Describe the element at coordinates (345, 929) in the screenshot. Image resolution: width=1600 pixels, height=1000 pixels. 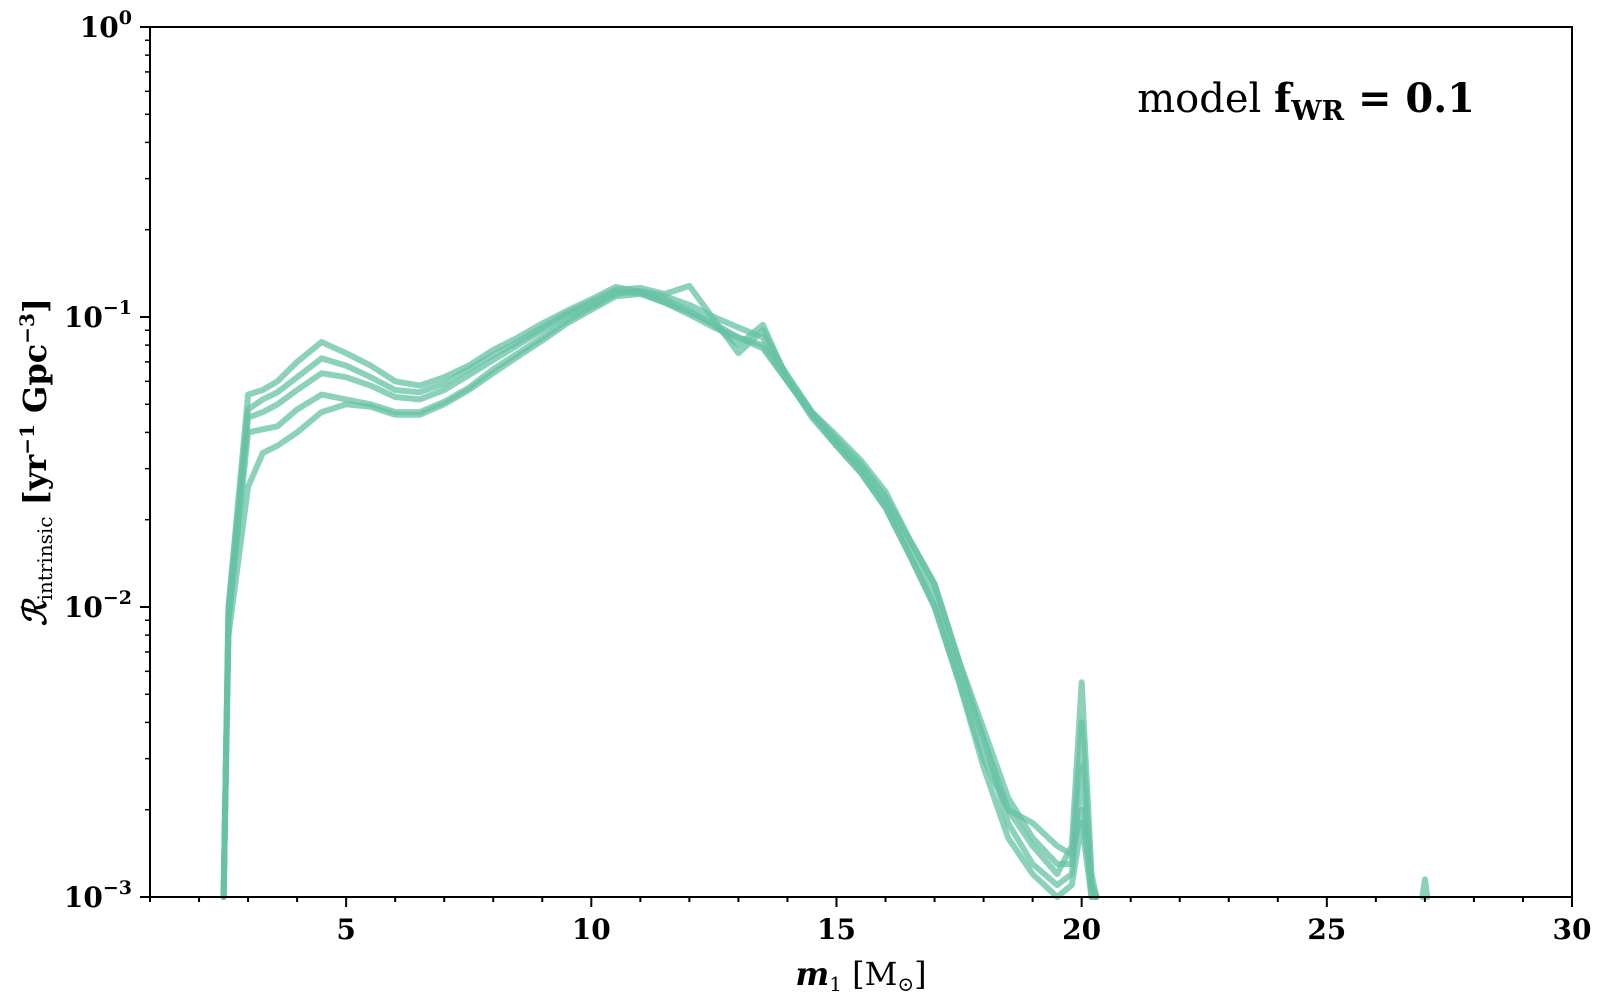
I see `x-tick-label: 5` at that location.